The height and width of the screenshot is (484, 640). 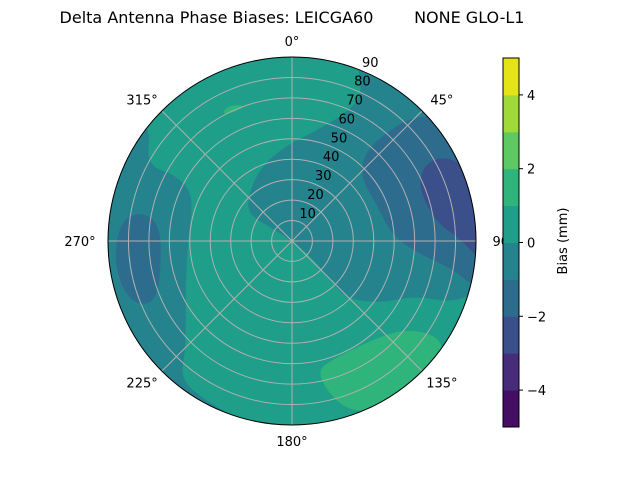 I want to click on radial-tick-label: 90, so click(x=370, y=63).